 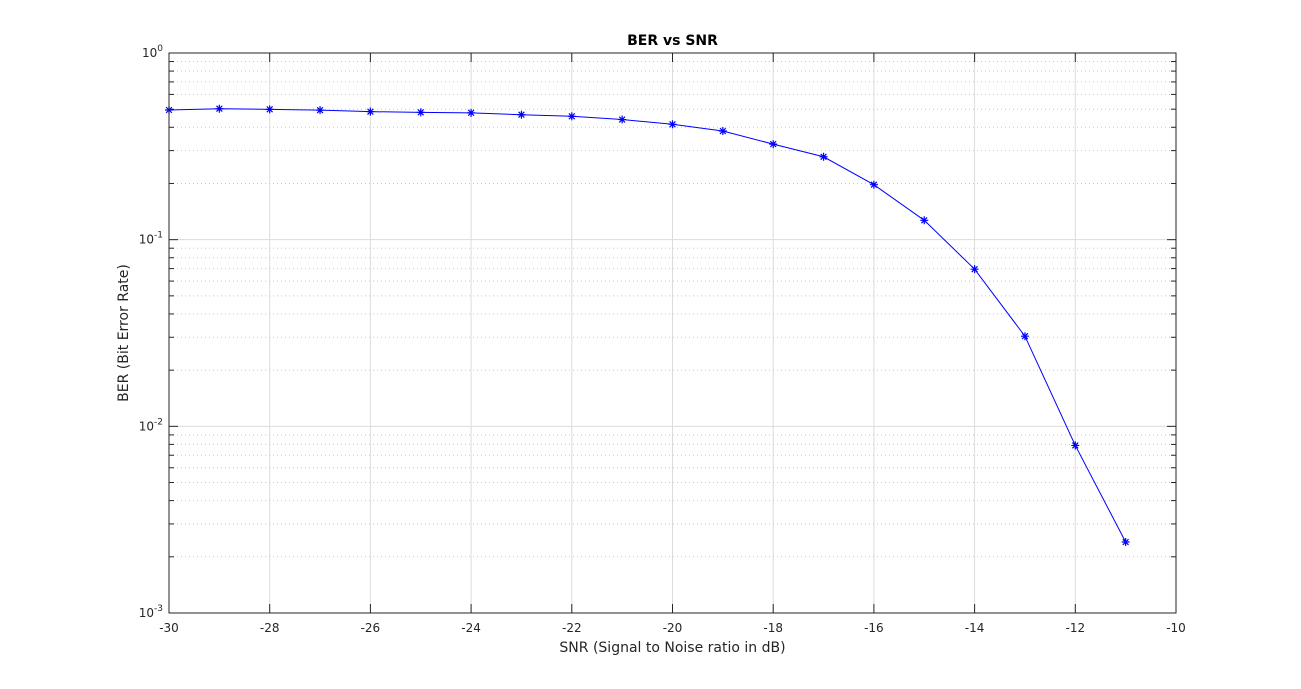 I want to click on y-tick-label: 10⁰, so click(x=152, y=52).